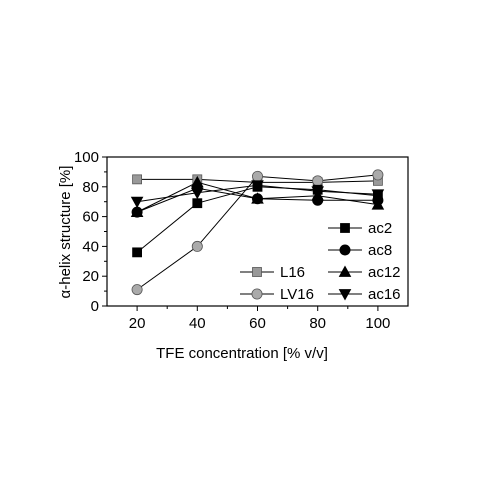  Describe the element at coordinates (90, 276) in the screenshot. I see `y-tick-label: 20` at that location.